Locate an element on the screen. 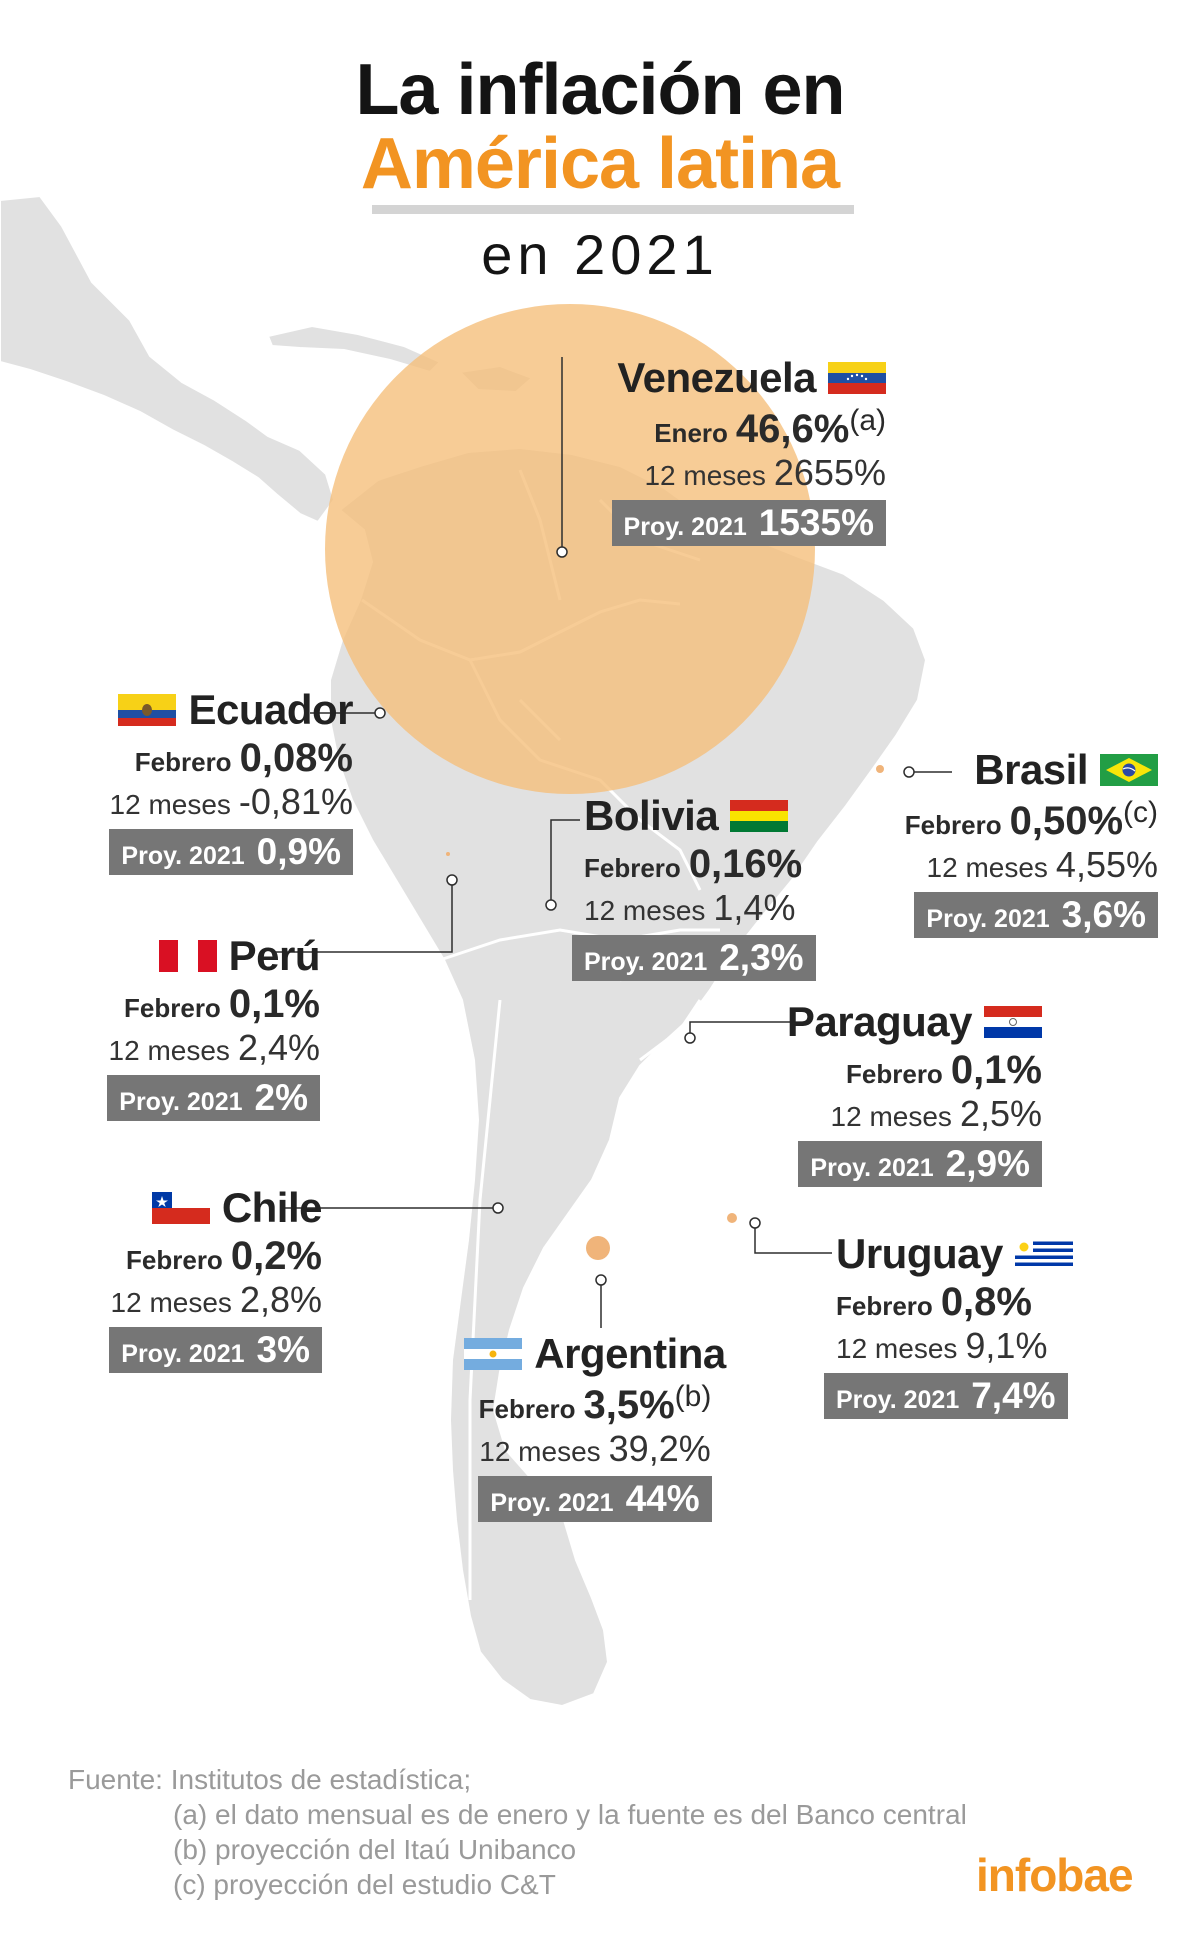 Image resolution: width=1200 pixels, height=1936 pixels. projection-value: 2,3% is located at coordinates (761, 957).